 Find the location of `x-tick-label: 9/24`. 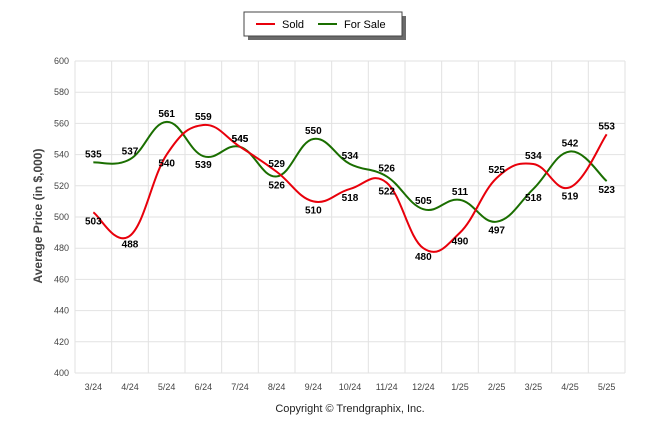

x-tick-label: 9/24 is located at coordinates (314, 387).